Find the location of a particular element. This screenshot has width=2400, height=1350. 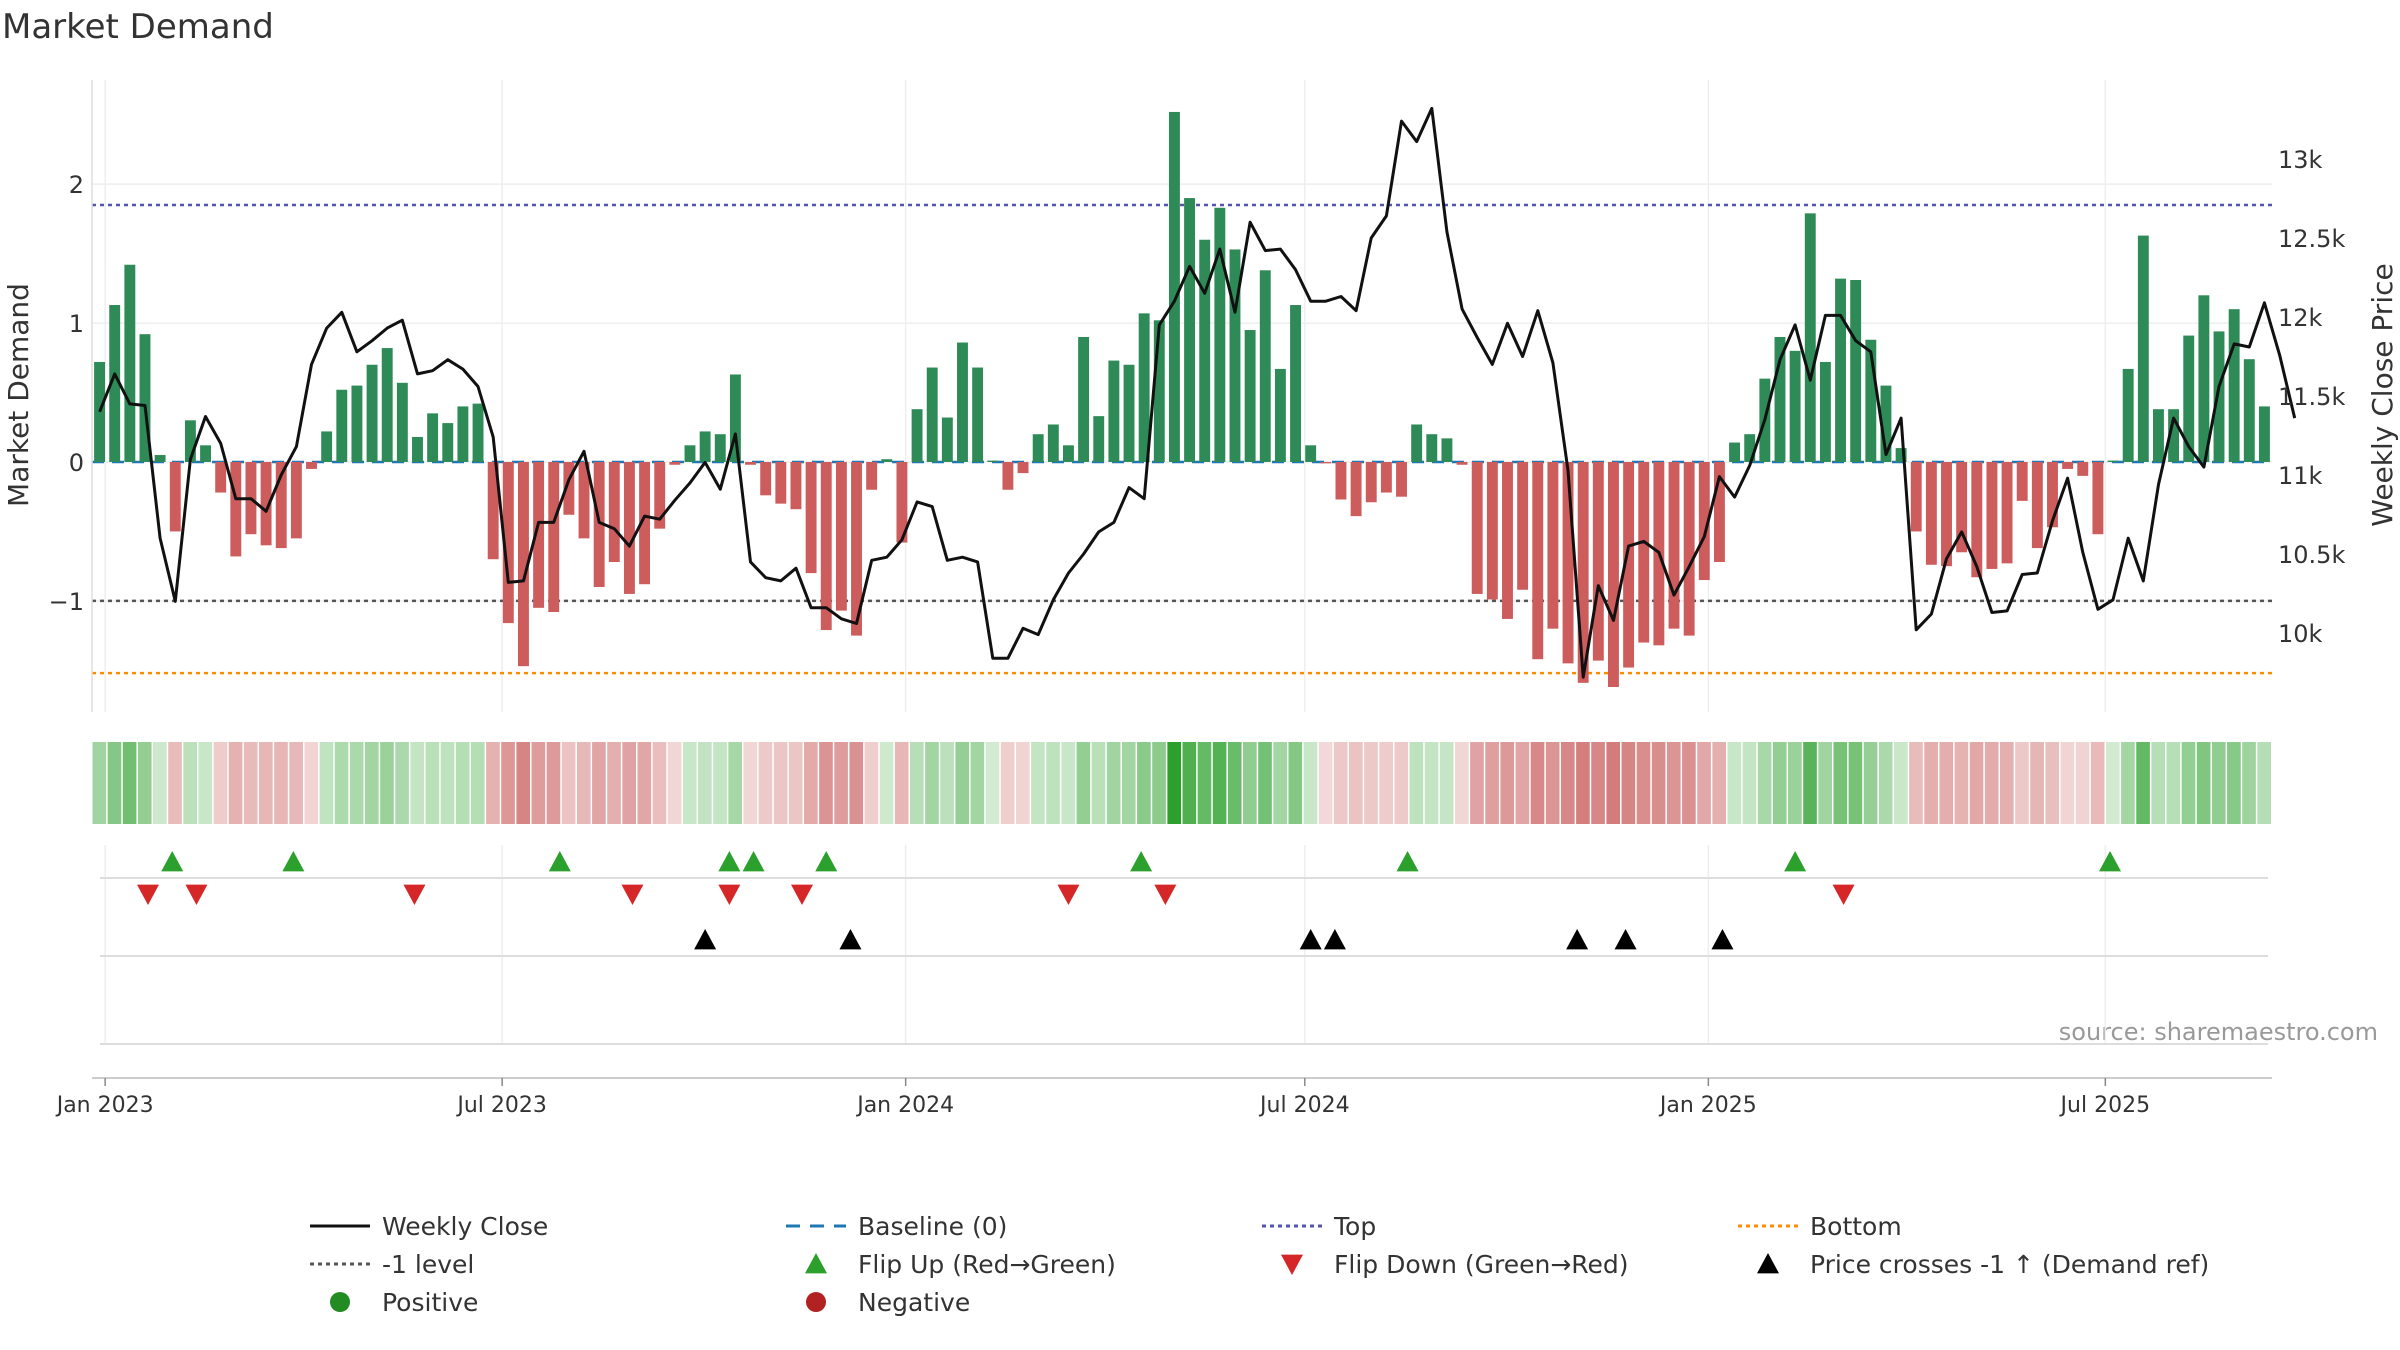

legend-label-5: Flip Up (Red→Green) is located at coordinates (987, 1264).